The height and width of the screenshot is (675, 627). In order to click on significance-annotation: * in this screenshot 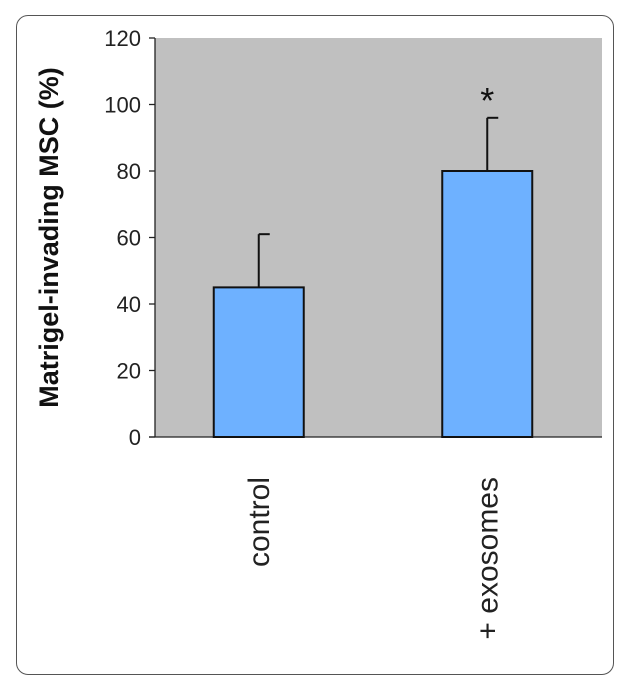, I will do `click(487, 100)`.